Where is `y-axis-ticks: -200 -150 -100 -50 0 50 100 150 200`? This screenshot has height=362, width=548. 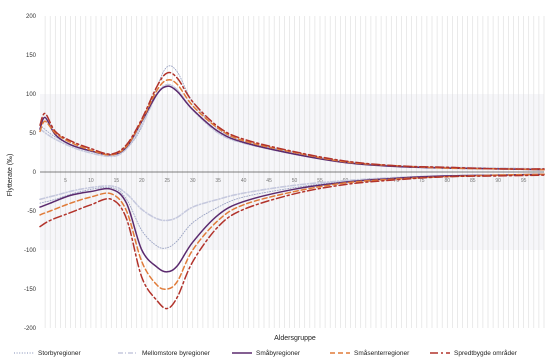
y-axis-ticks: -200 -150 -100 -50 0 50 100 150 200 is located at coordinates (30, 173).